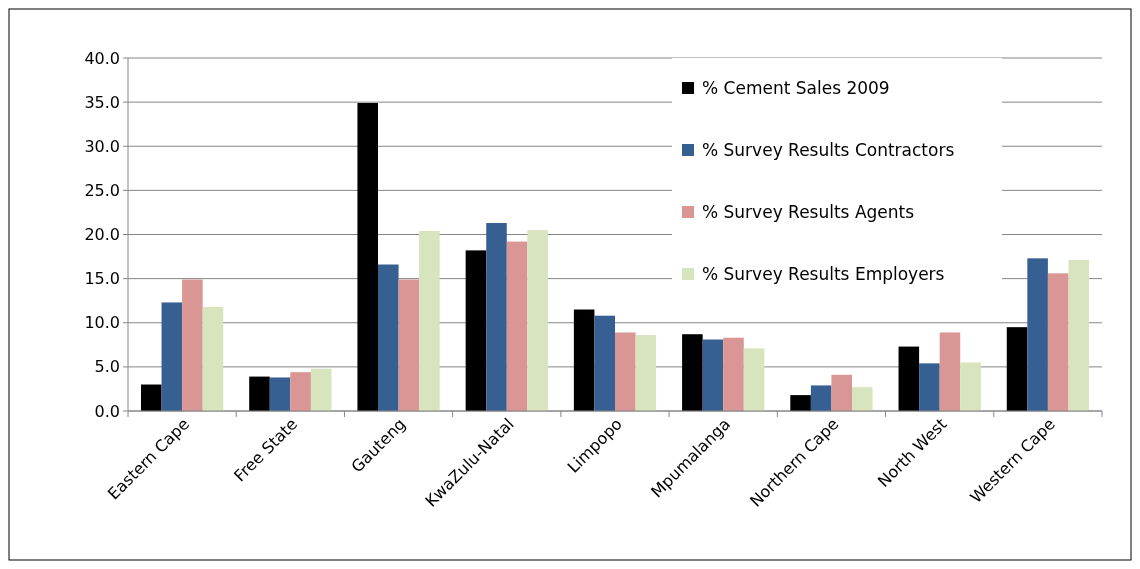 This screenshot has height=569, width=1140. I want to click on y-tick-label: 20.0, so click(102, 235).